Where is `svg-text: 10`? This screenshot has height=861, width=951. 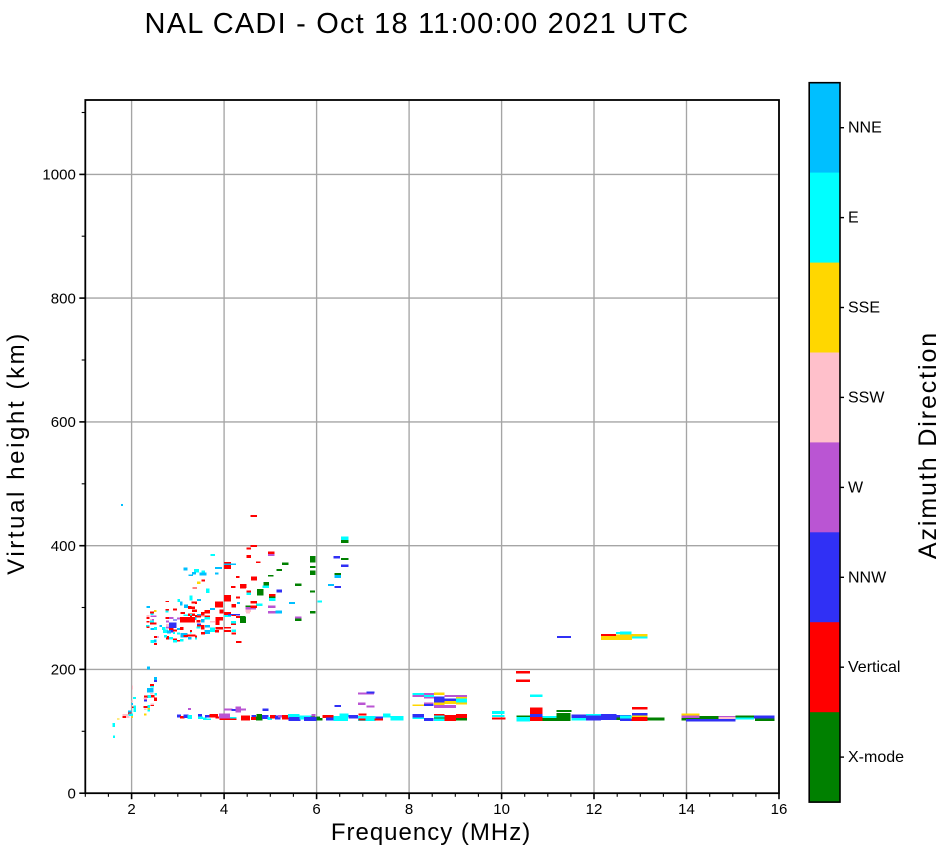
svg-text: 10 is located at coordinates (501, 809).